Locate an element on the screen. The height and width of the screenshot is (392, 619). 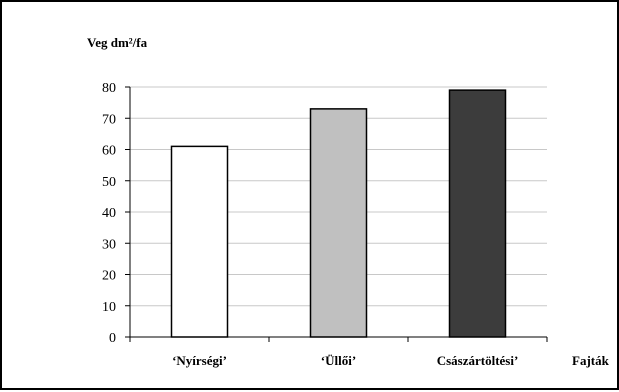
y-tick-label: 30 is located at coordinates (109, 244).